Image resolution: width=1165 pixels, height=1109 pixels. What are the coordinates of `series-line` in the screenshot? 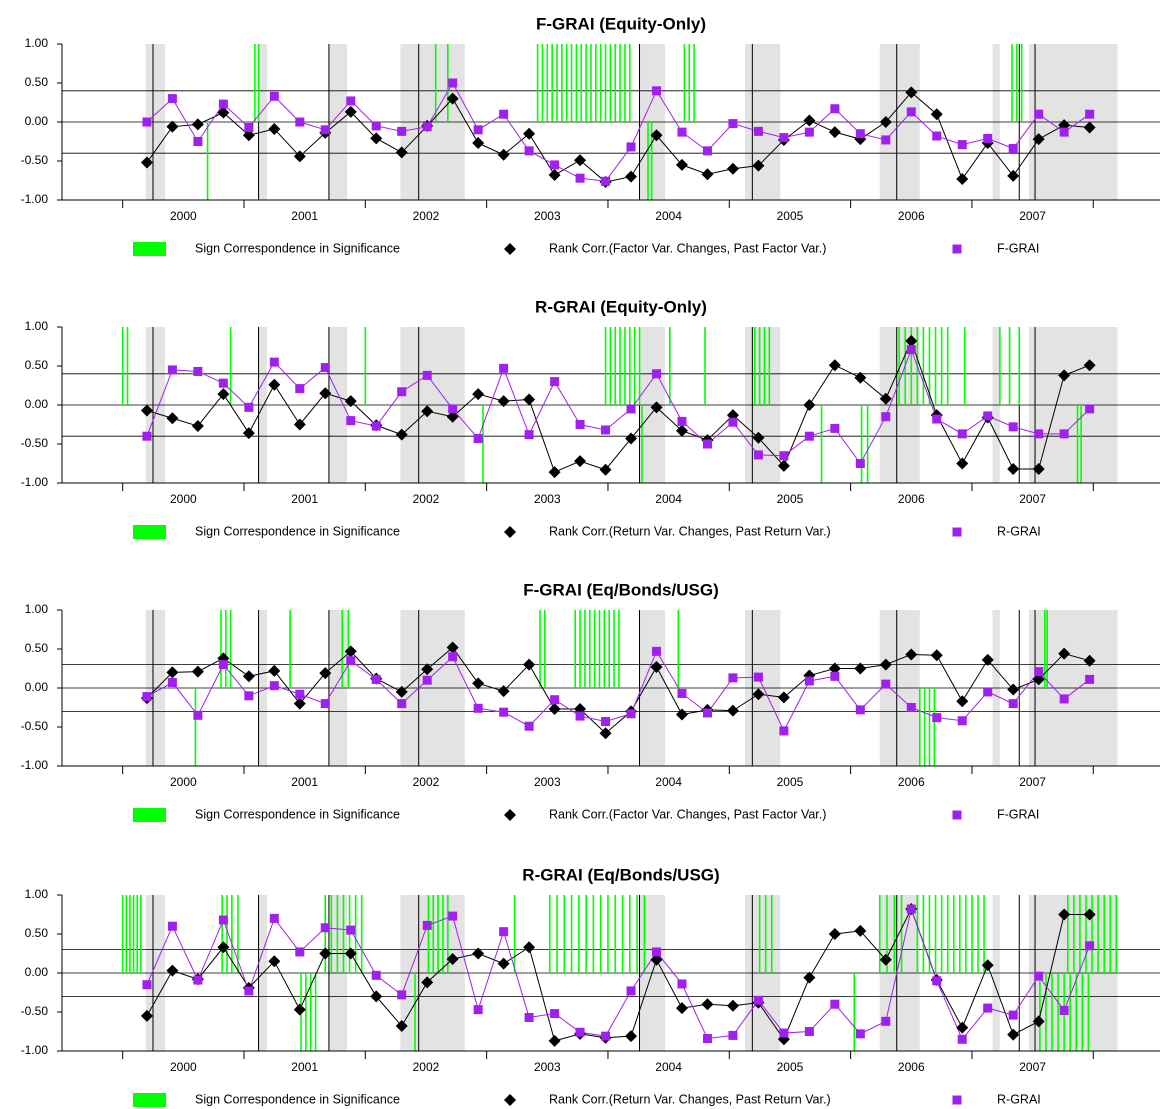 It's located at (618, 131).